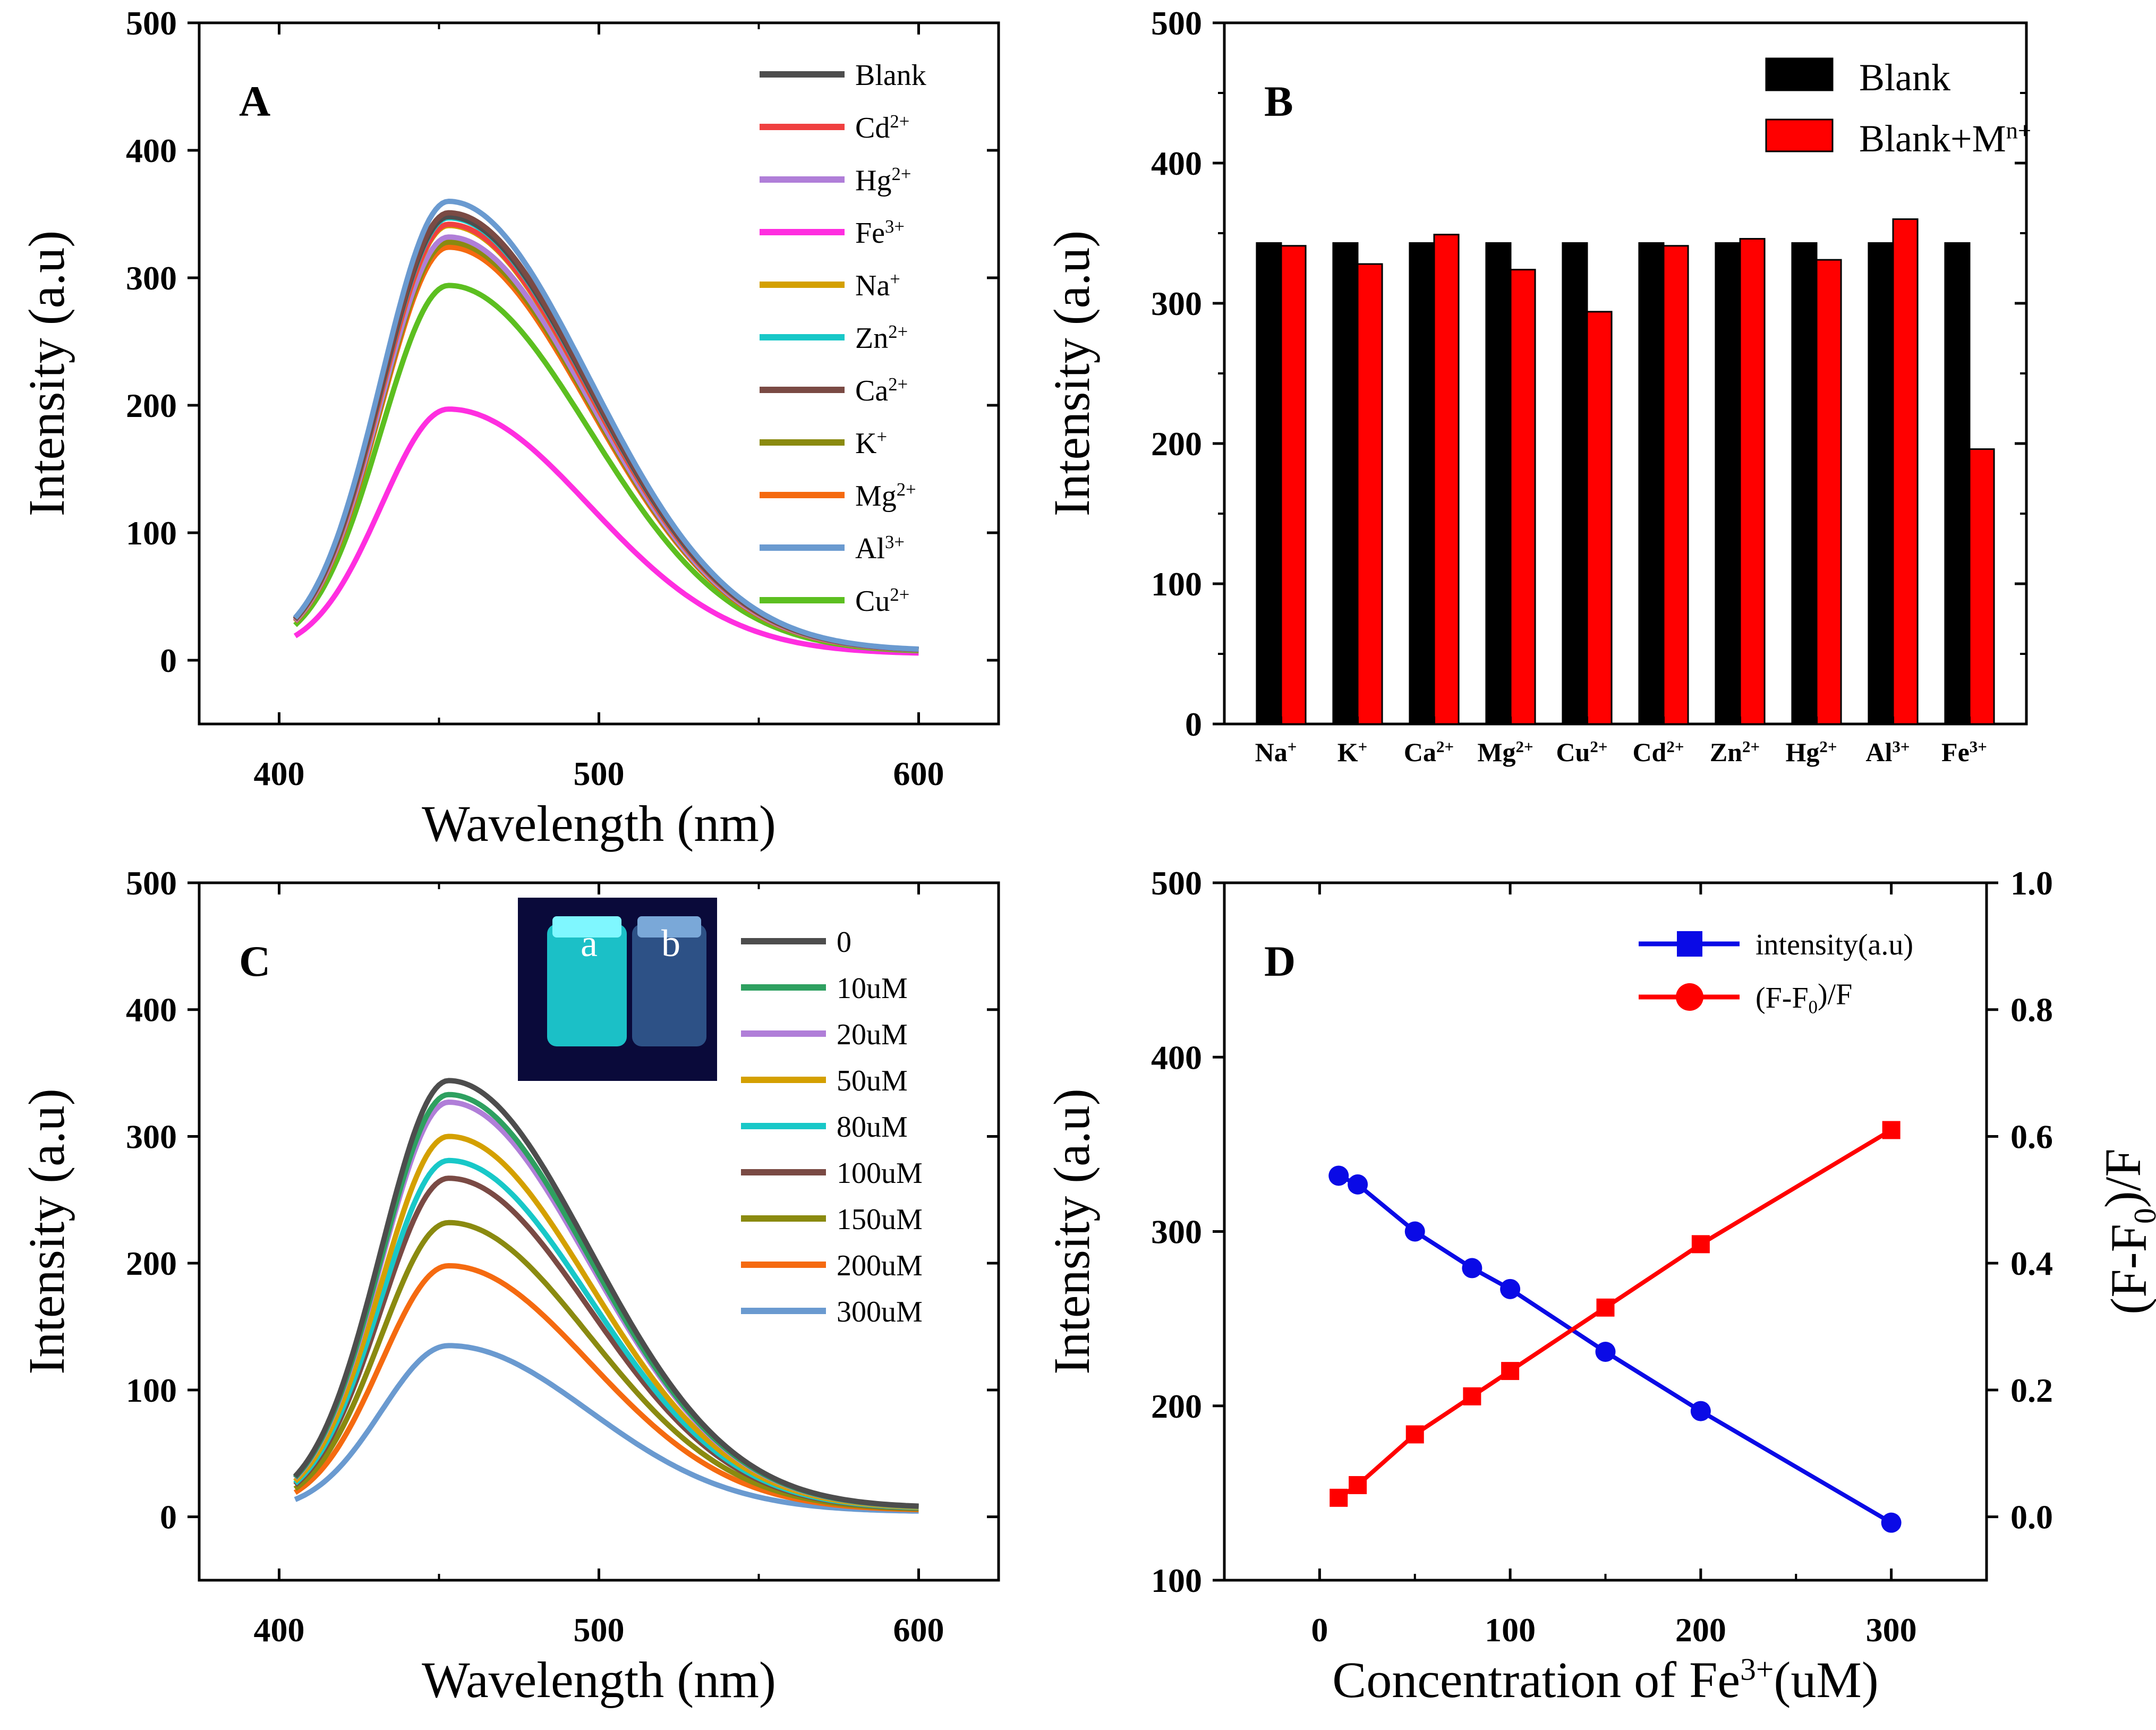  I want to click on x-category-label: Al3+, so click(1887, 752).